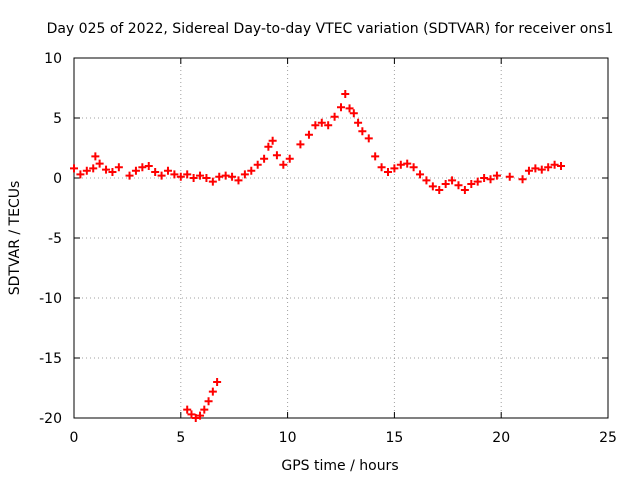  What do you see at coordinates (74, 438) in the screenshot?
I see `x-tick-label: 0` at bounding box center [74, 438].